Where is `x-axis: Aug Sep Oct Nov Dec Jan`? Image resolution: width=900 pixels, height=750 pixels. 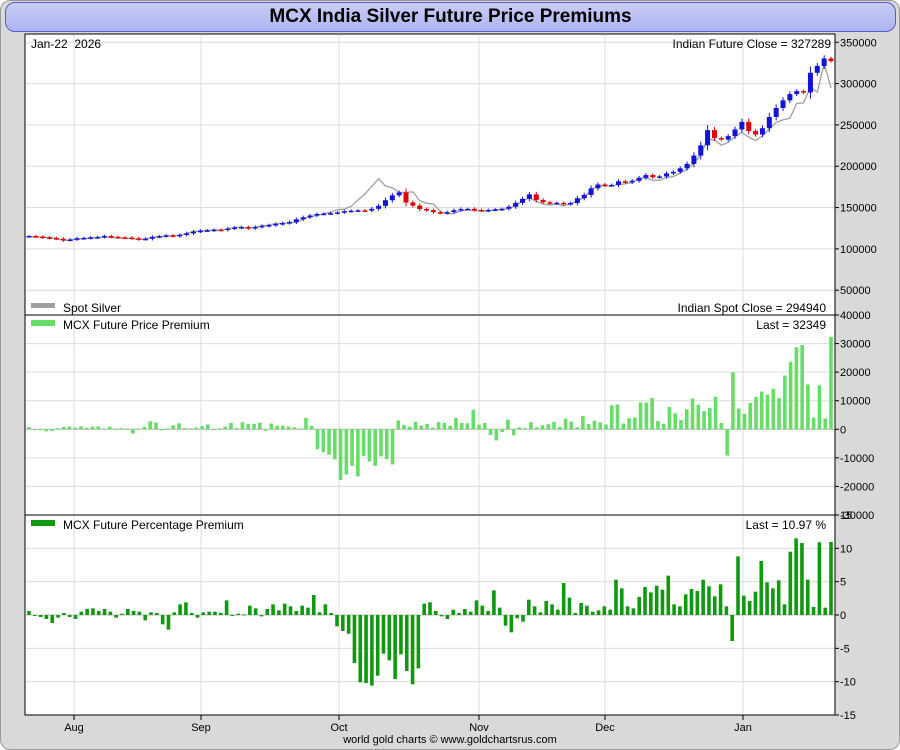
x-axis: Aug Sep Oct Nov Dec Jan is located at coordinates (408, 724).